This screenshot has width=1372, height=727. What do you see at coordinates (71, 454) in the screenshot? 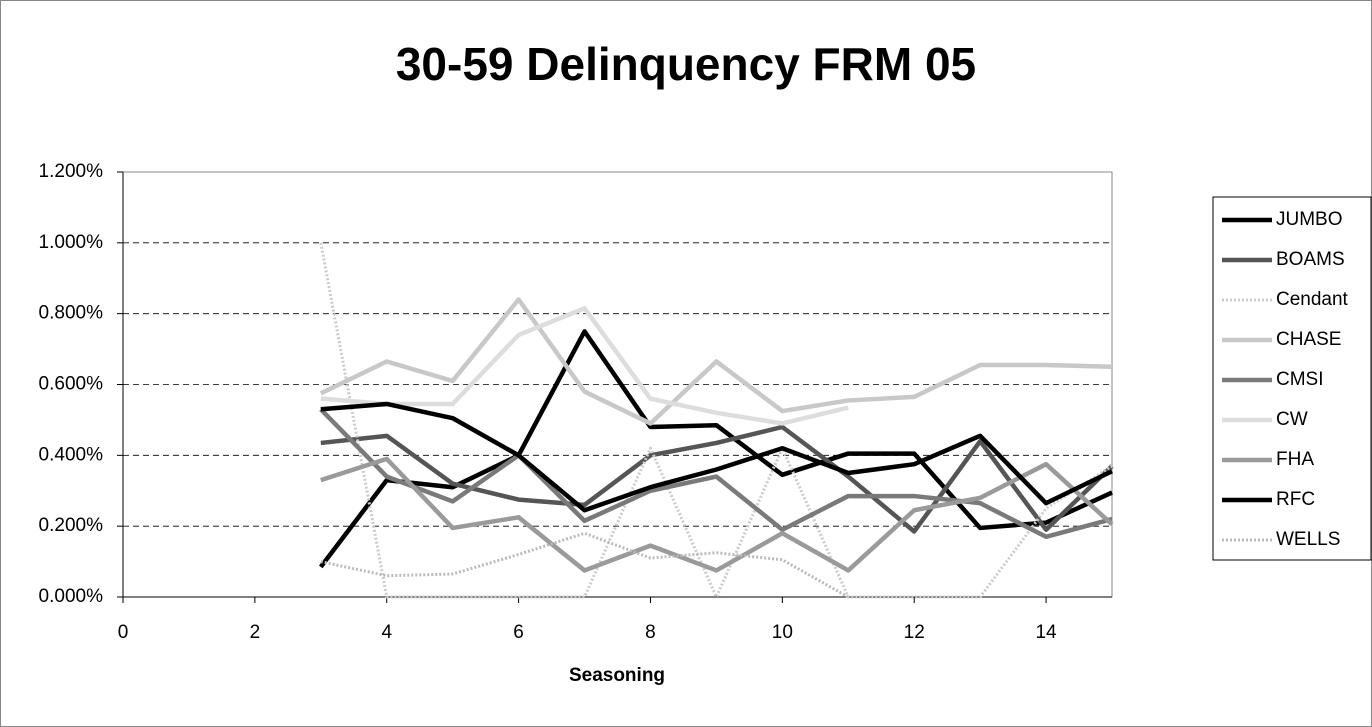
I see `y-tick-label: 0.400%` at bounding box center [71, 454].